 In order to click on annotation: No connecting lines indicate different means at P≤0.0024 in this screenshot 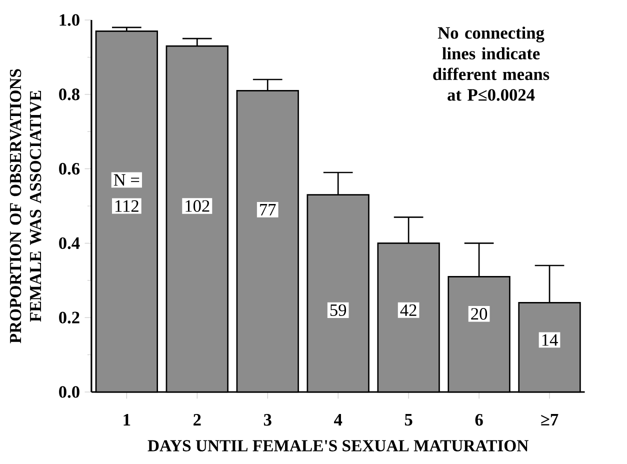, I will do `click(491, 63)`.